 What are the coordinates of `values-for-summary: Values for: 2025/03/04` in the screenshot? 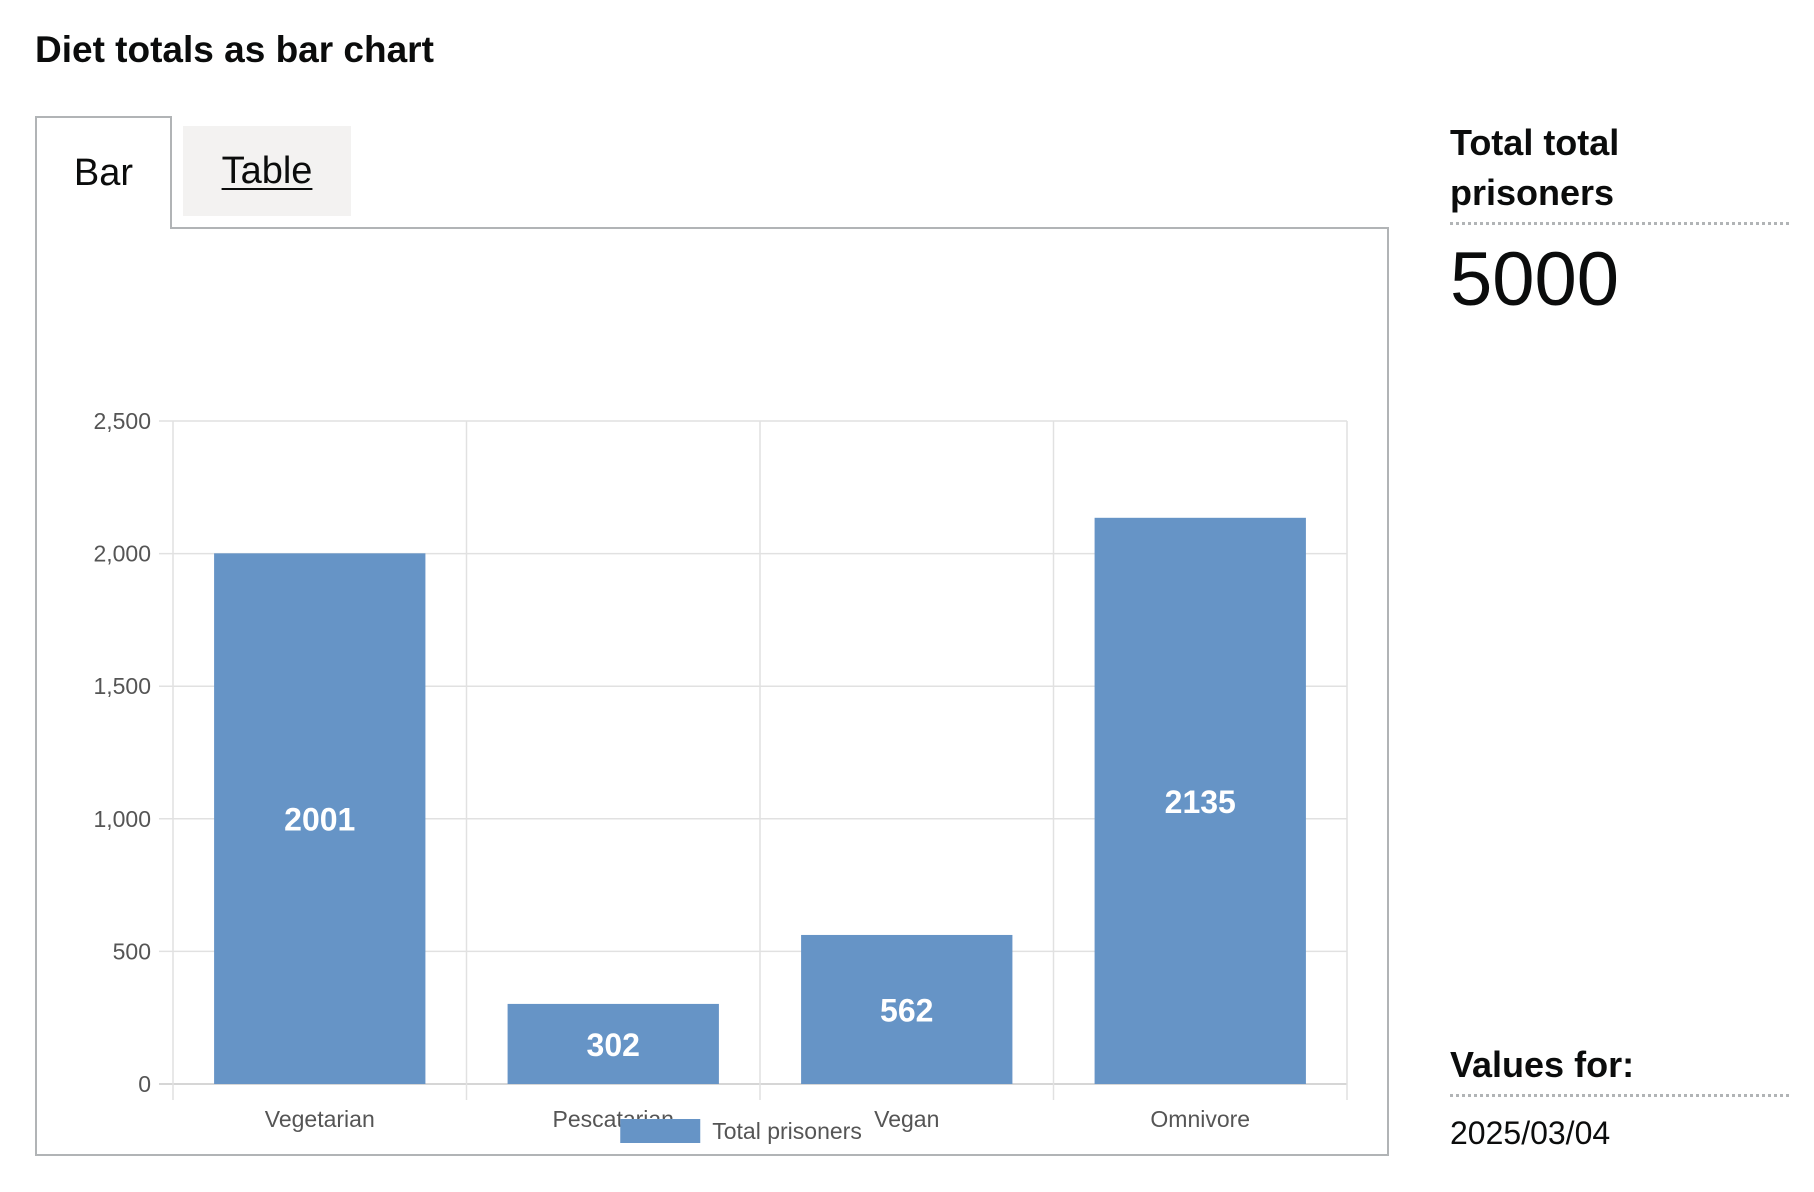 It's located at (1619, 1096).